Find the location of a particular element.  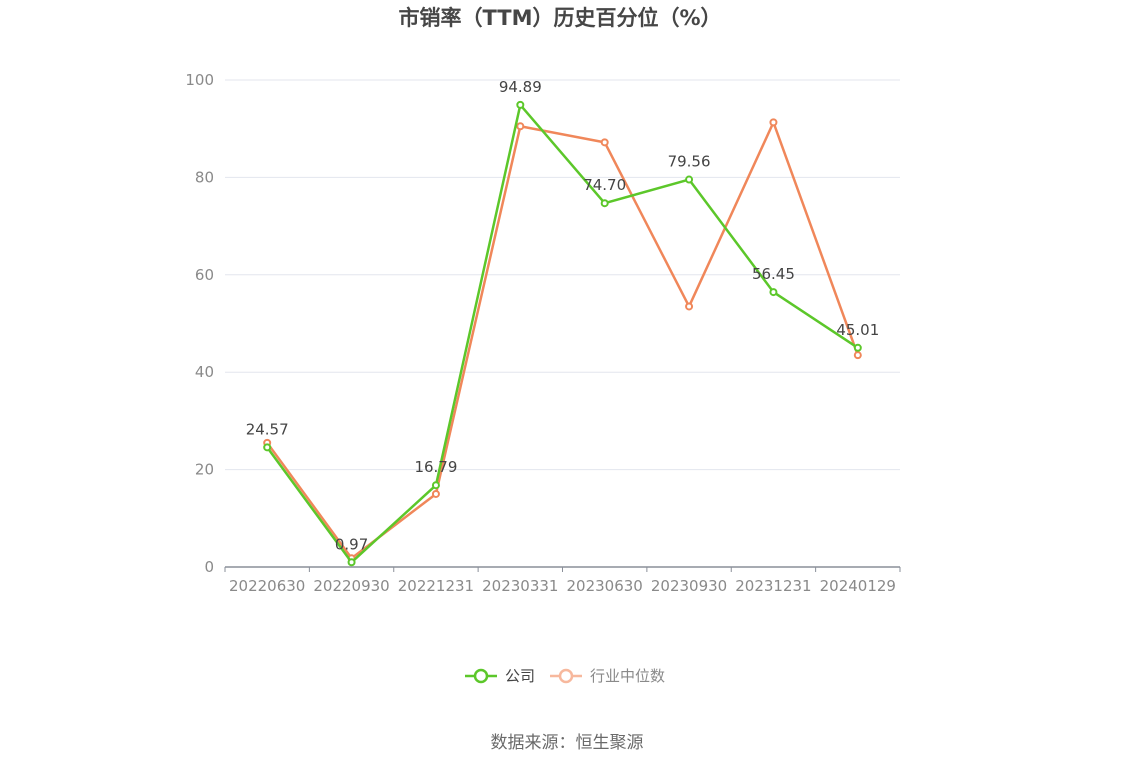

data-label: 74.70 is located at coordinates (604, 185).